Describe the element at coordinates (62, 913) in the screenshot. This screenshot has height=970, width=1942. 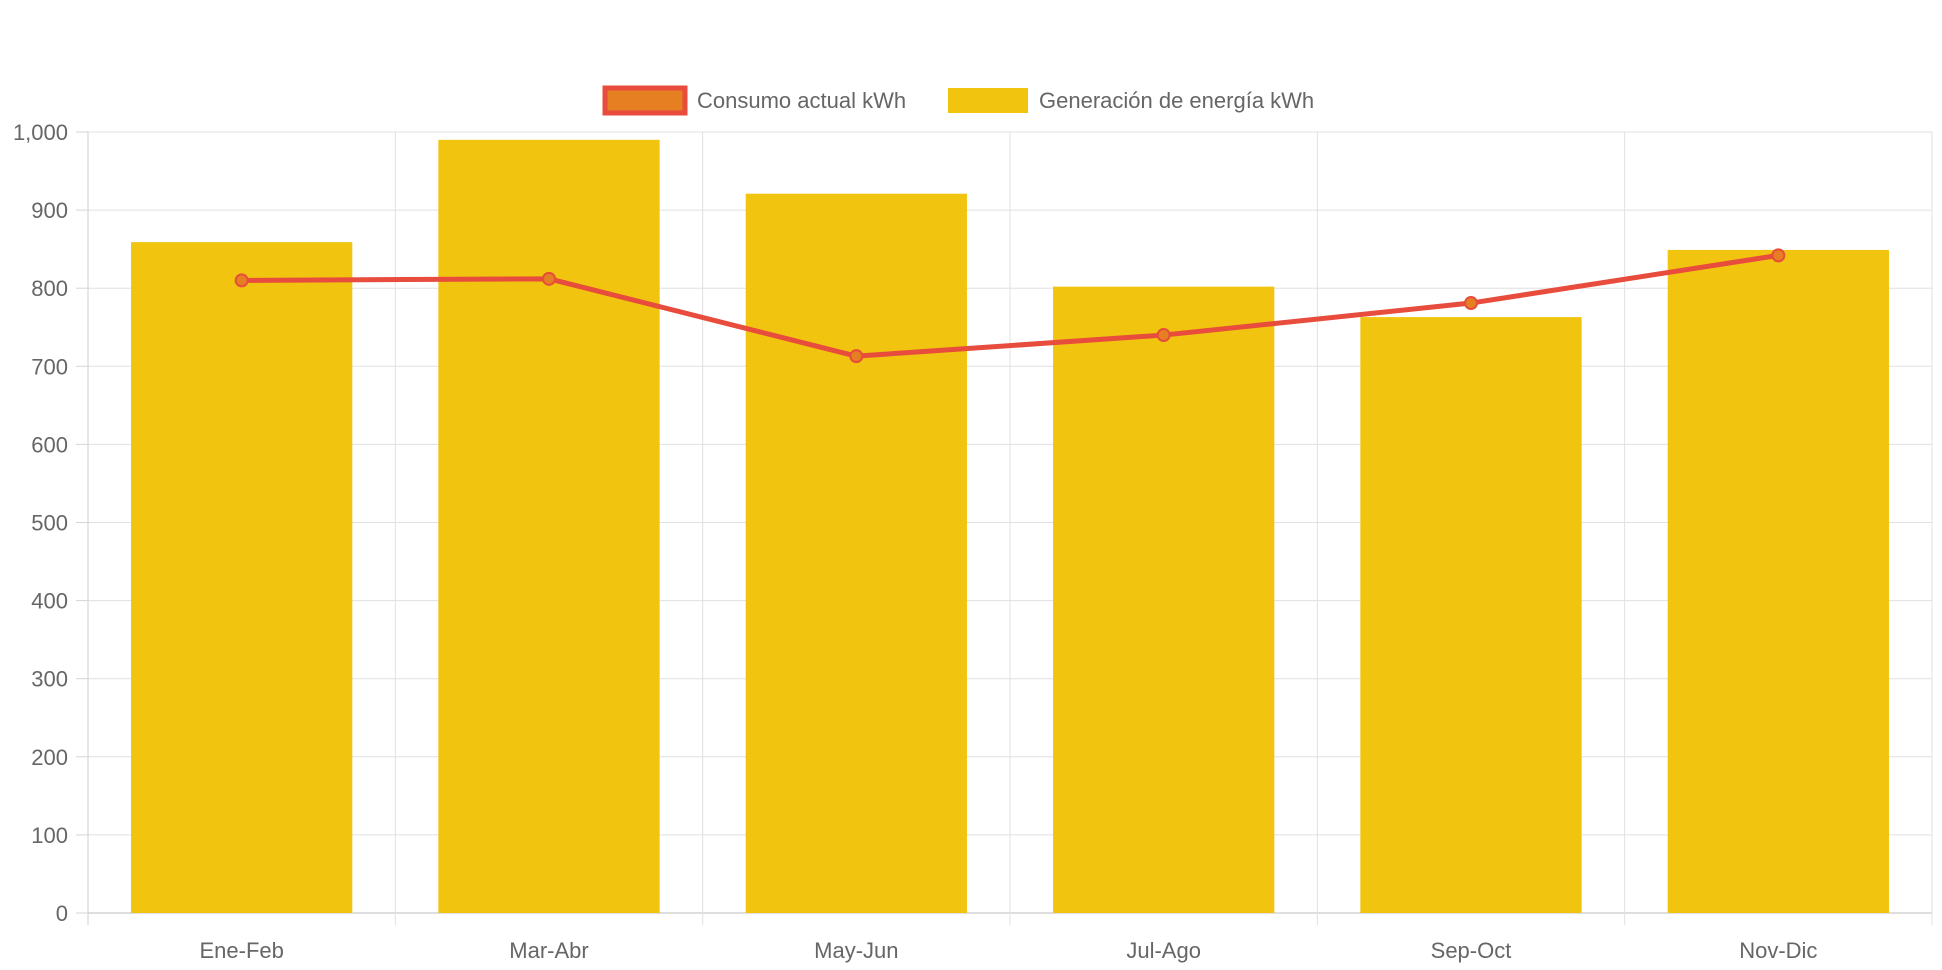
I see `y-tick-label: 0` at that location.